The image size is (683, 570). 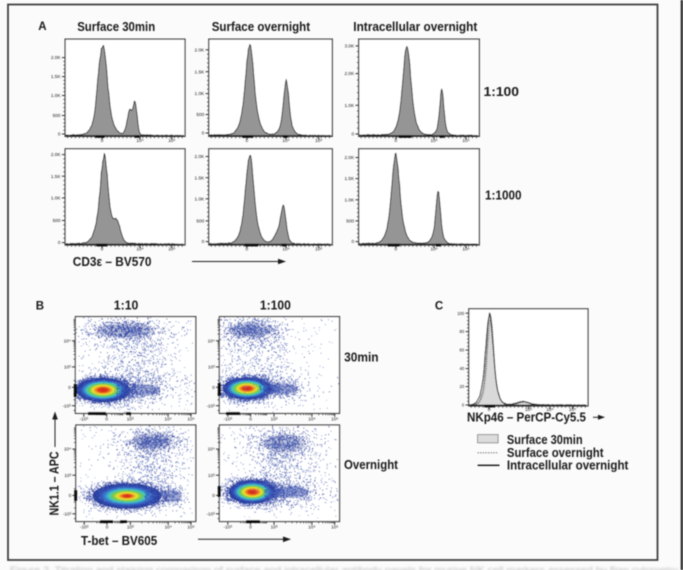 I want to click on svg-text: 100, so click(x=461, y=313).